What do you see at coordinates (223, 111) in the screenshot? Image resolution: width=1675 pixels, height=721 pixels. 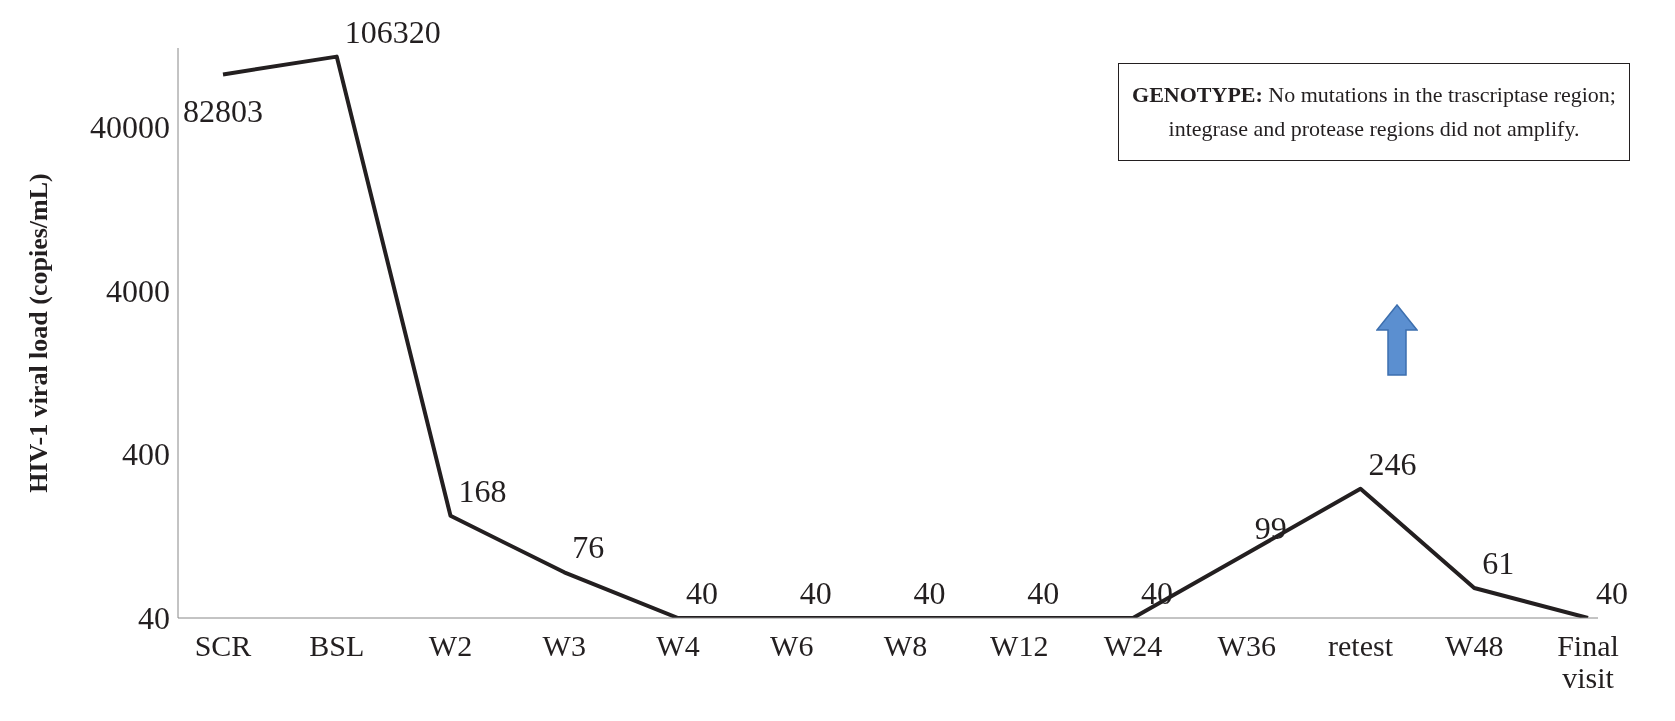 I see `data-label: 82803` at bounding box center [223, 111].